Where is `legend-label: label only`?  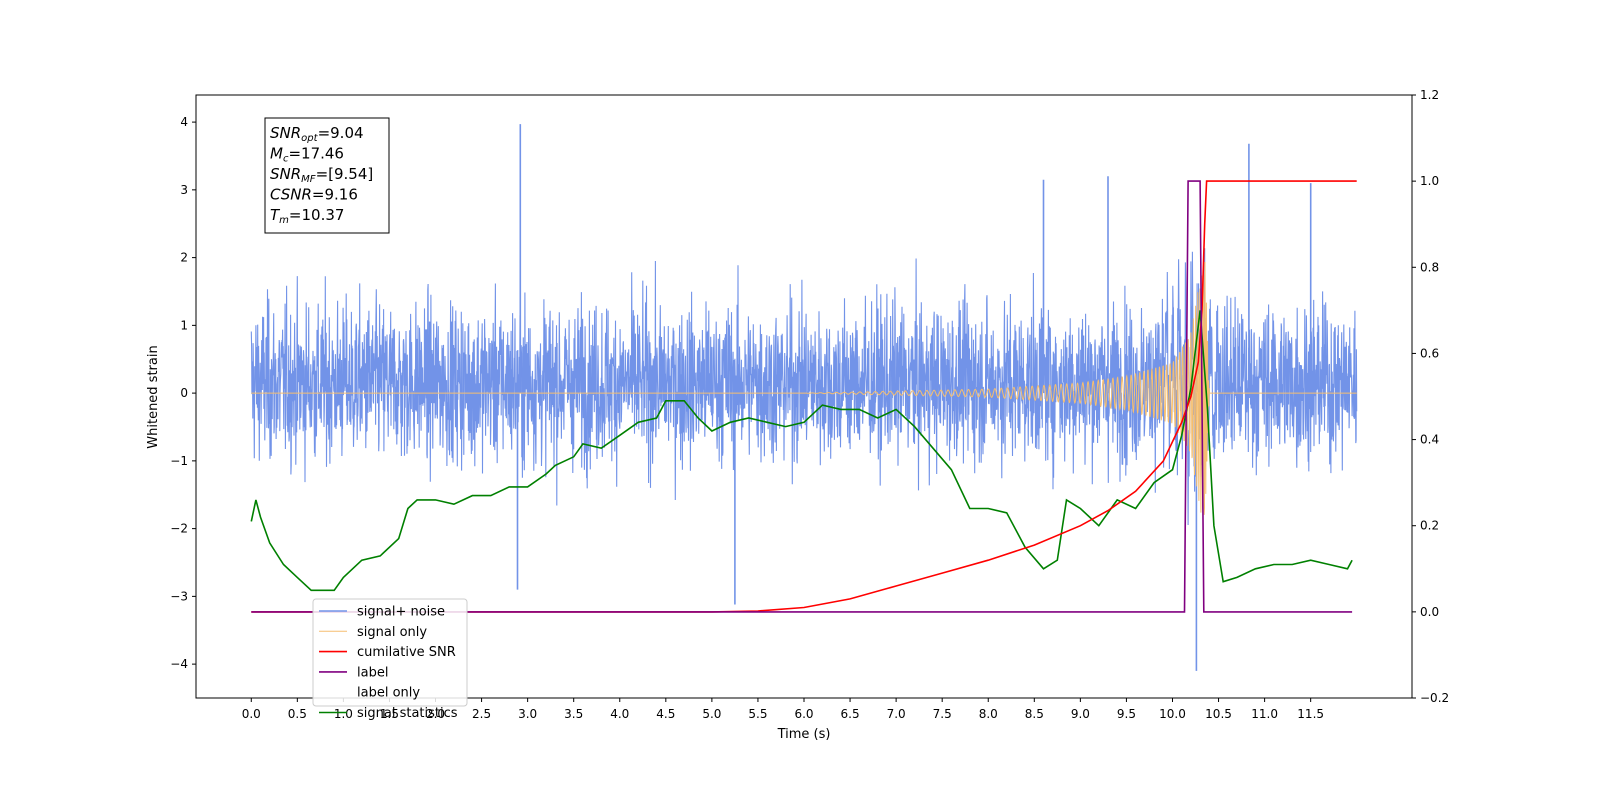 legend-label: label only is located at coordinates (388, 693).